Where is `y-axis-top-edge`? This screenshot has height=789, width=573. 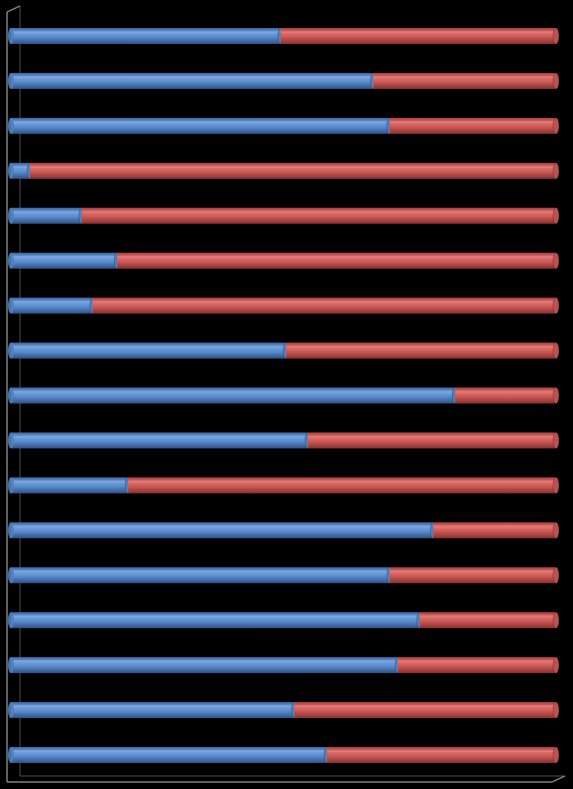 y-axis-top-edge is located at coordinates (13, 9).